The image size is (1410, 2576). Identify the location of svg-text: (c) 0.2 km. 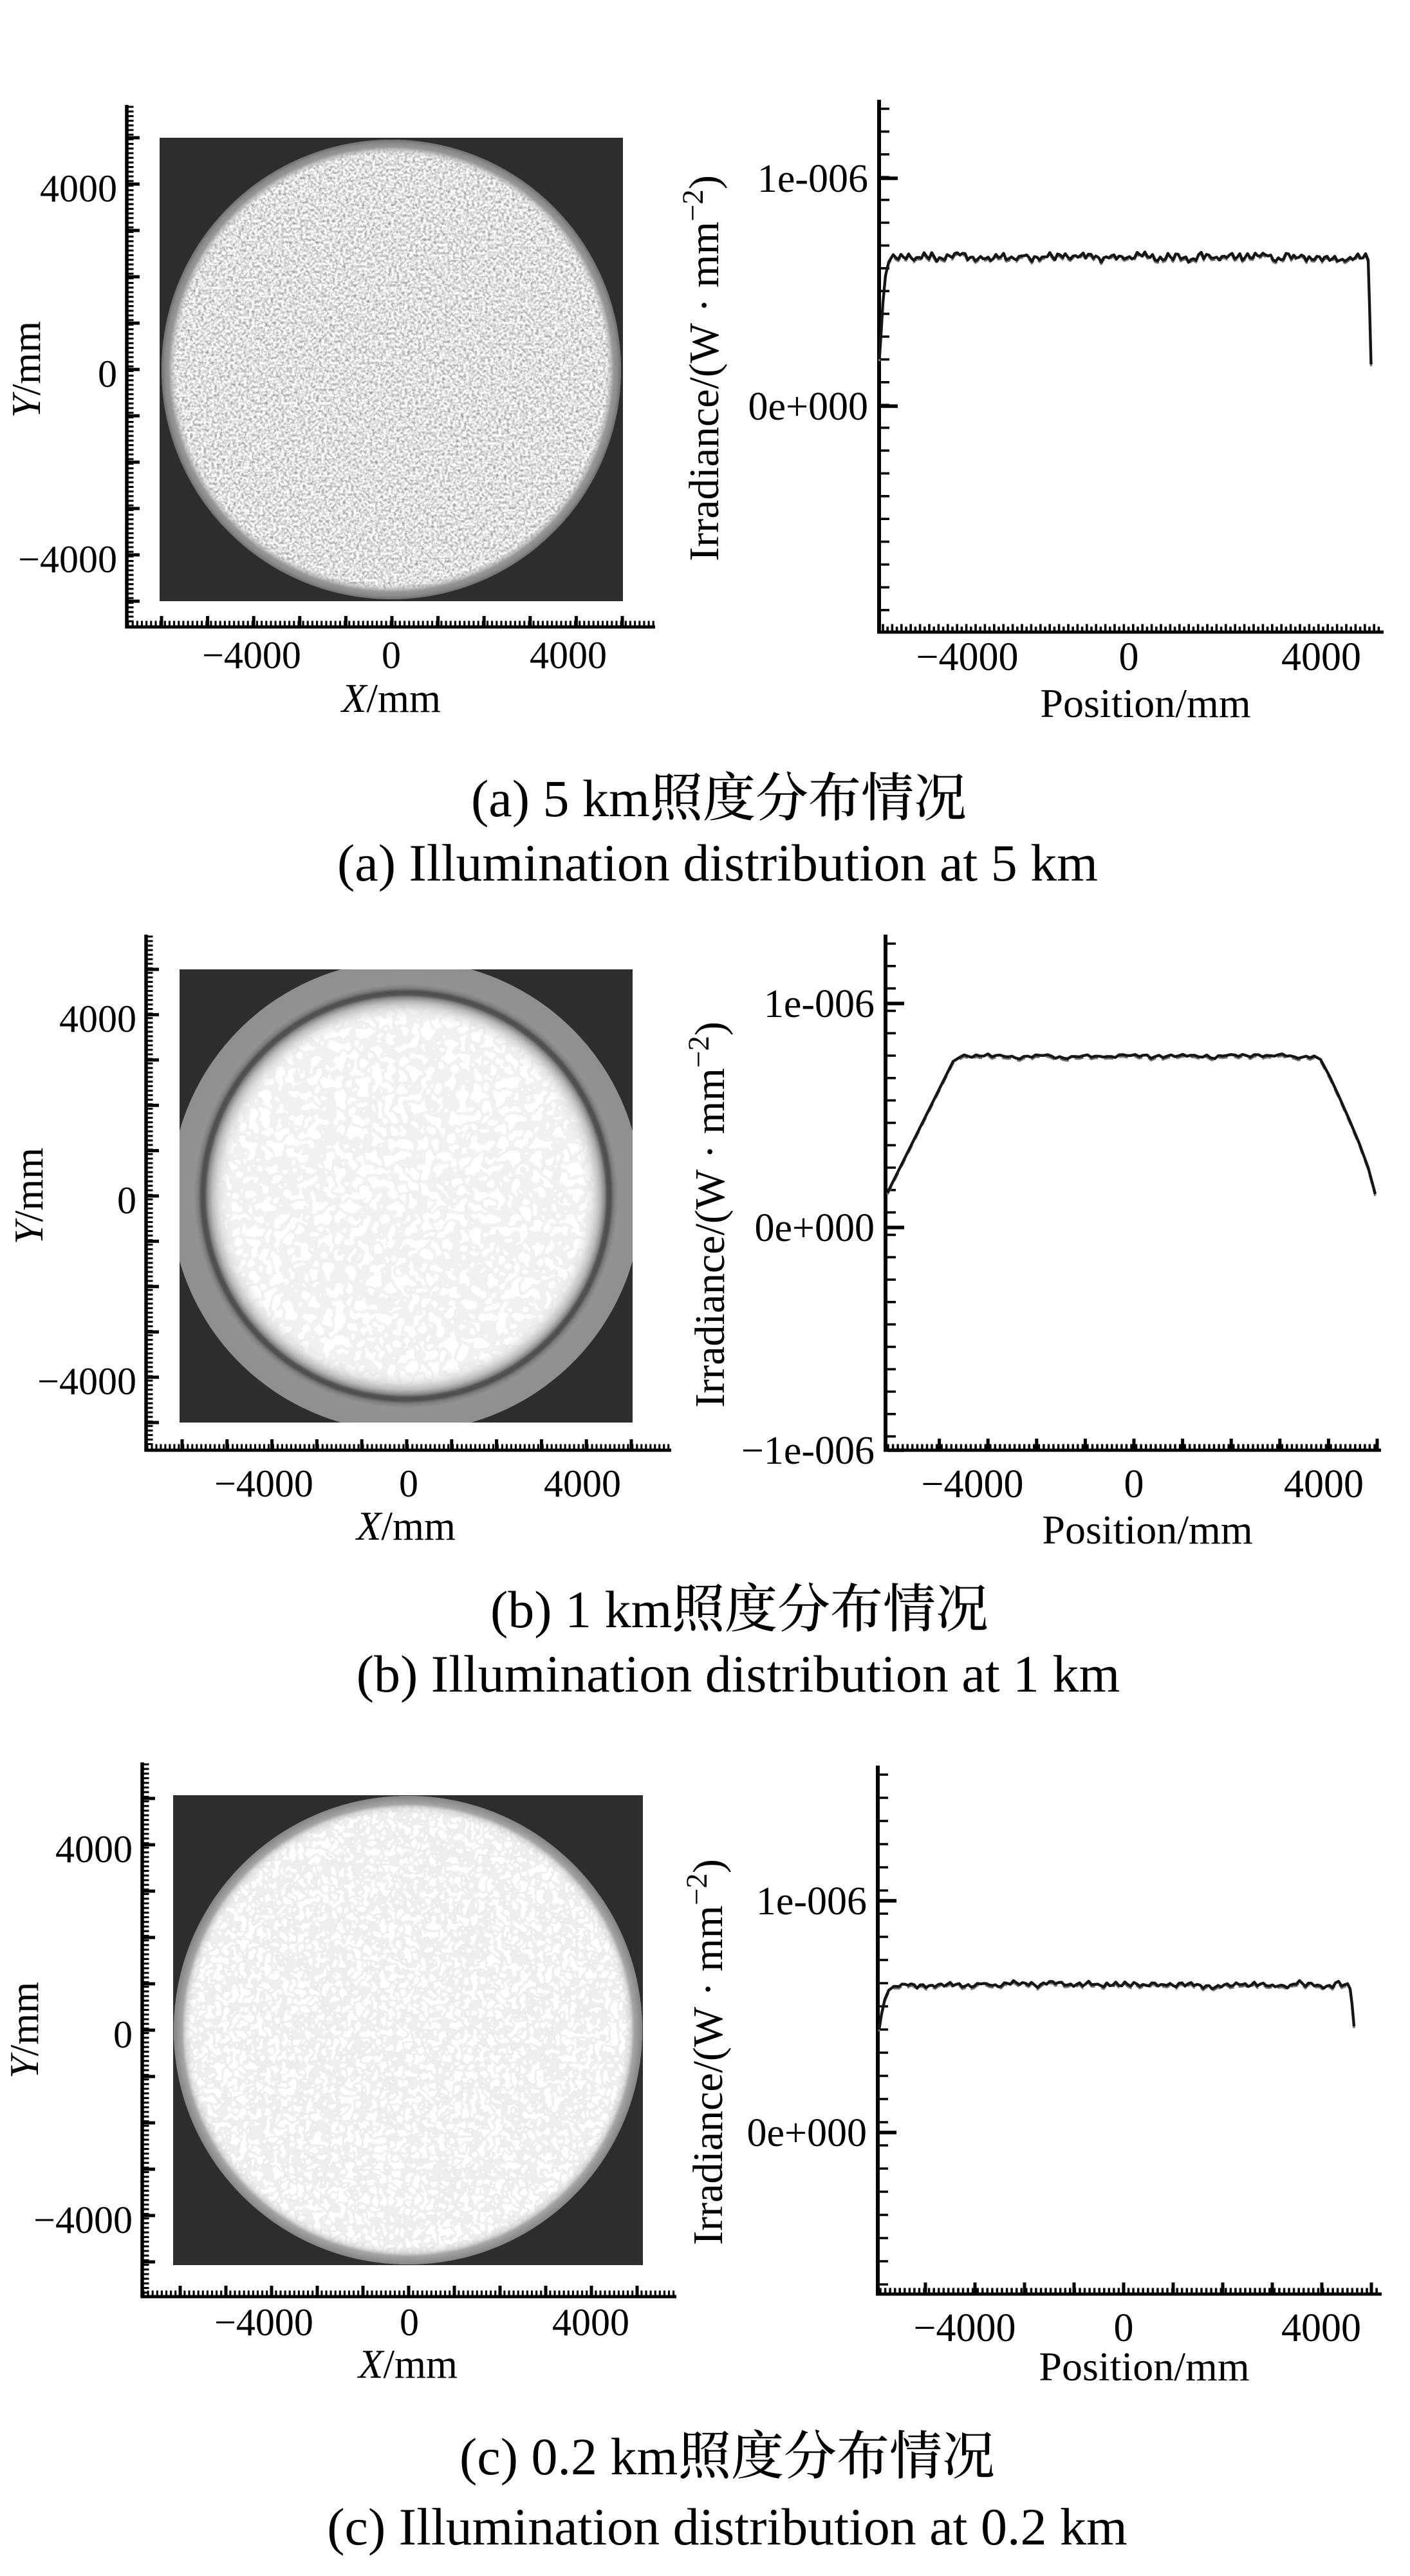
(568, 2456).